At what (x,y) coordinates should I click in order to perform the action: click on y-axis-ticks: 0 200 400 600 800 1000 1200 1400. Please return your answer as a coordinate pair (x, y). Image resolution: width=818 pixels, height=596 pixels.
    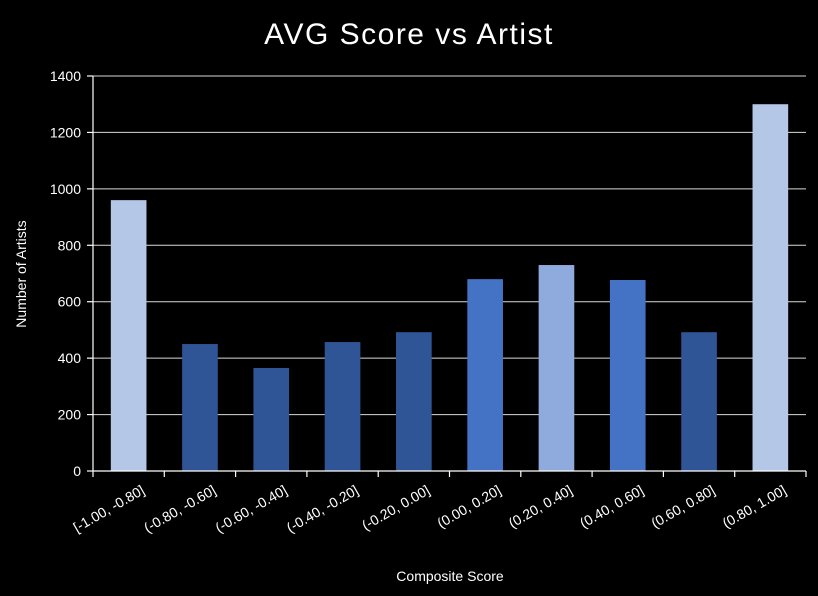
    Looking at the image, I should click on (72, 273).